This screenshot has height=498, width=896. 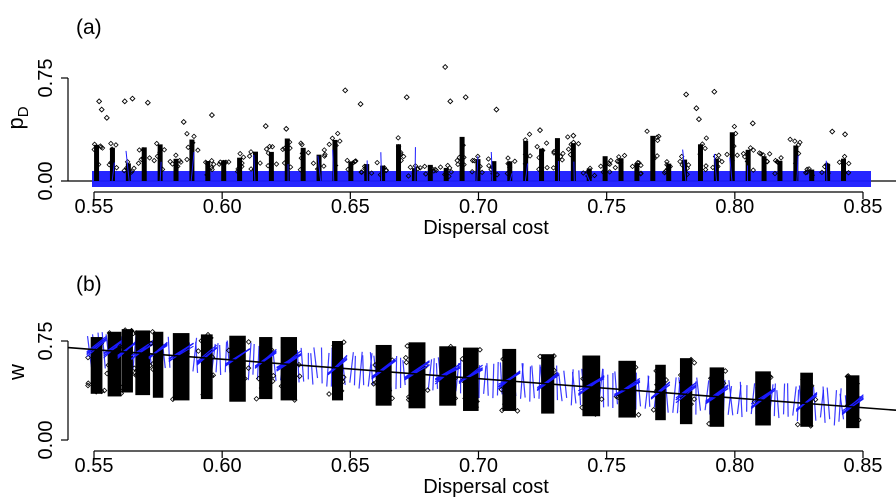 I want to click on panel-b-xtick-label: 0.55, so click(x=94, y=466).